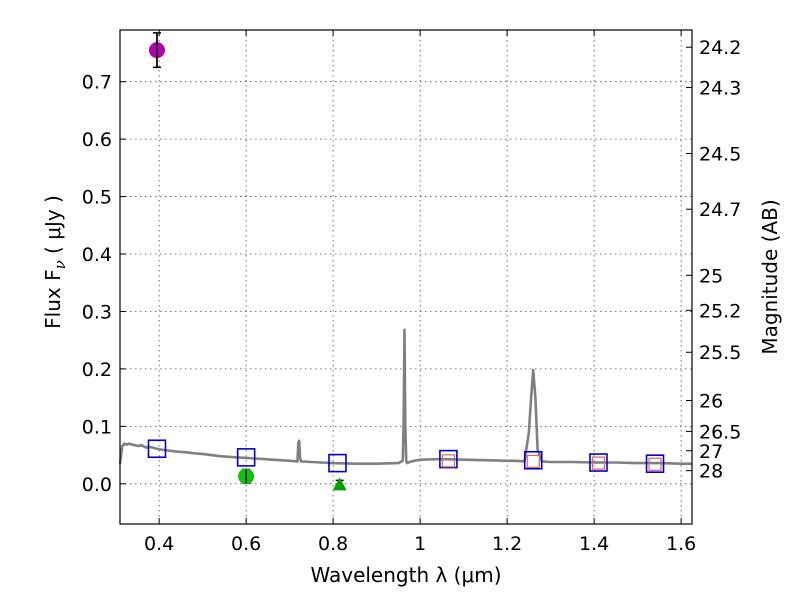 Image resolution: width=800 pixels, height=600 pixels. I want to click on x-tick-label: 1.4, so click(594, 544).